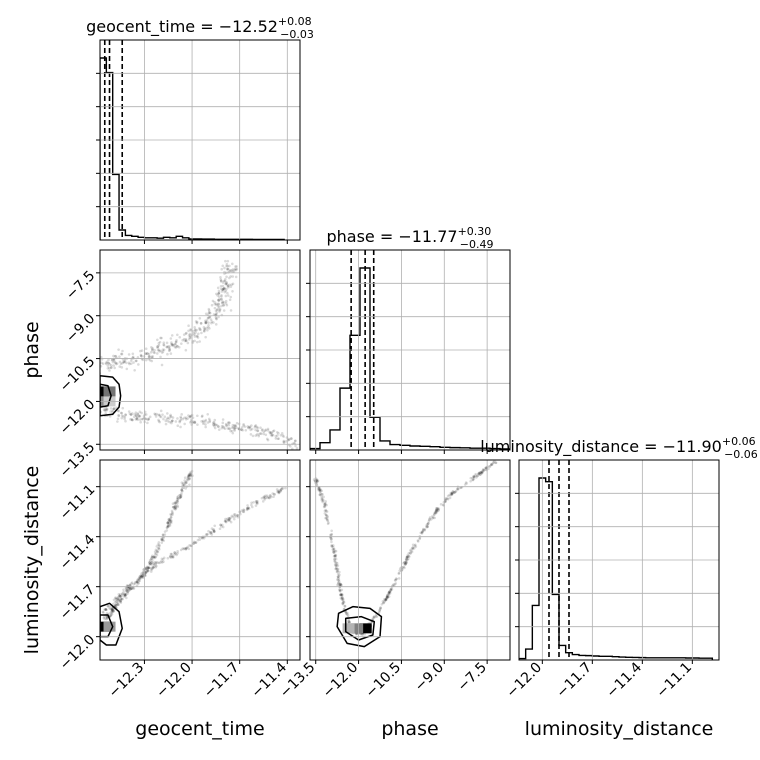 Image resolution: width=760 pixels, height=760 pixels. I want to click on y-tick-label: −12.0, so click(78, 653).